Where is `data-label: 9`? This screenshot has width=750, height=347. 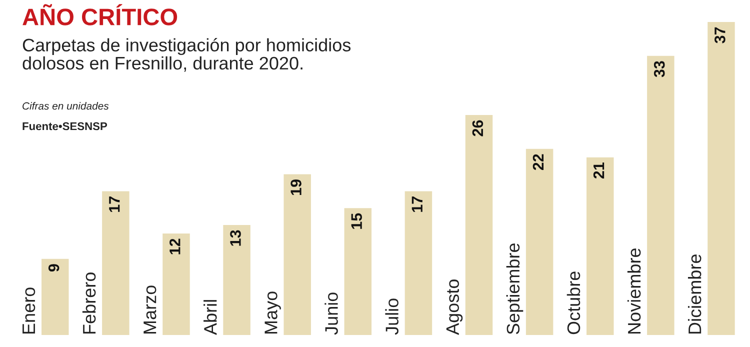
data-label: 9 is located at coordinates (54, 268).